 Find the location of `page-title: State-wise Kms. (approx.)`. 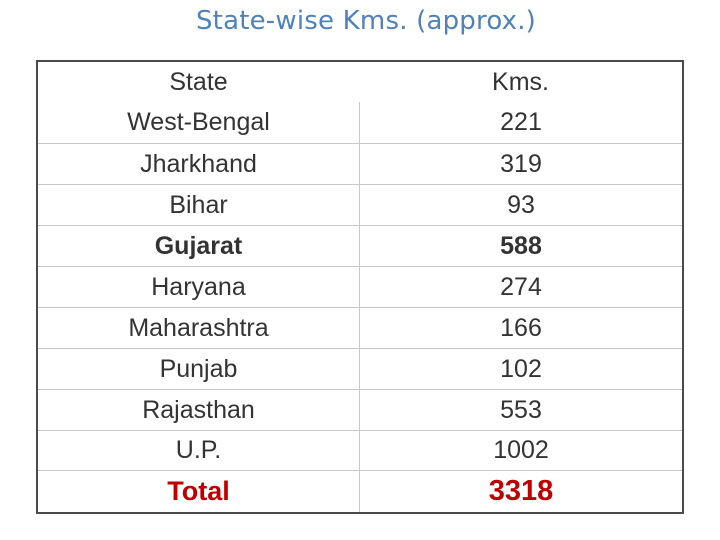

page-title: State-wise Kms. (approx.) is located at coordinates (366, 21).